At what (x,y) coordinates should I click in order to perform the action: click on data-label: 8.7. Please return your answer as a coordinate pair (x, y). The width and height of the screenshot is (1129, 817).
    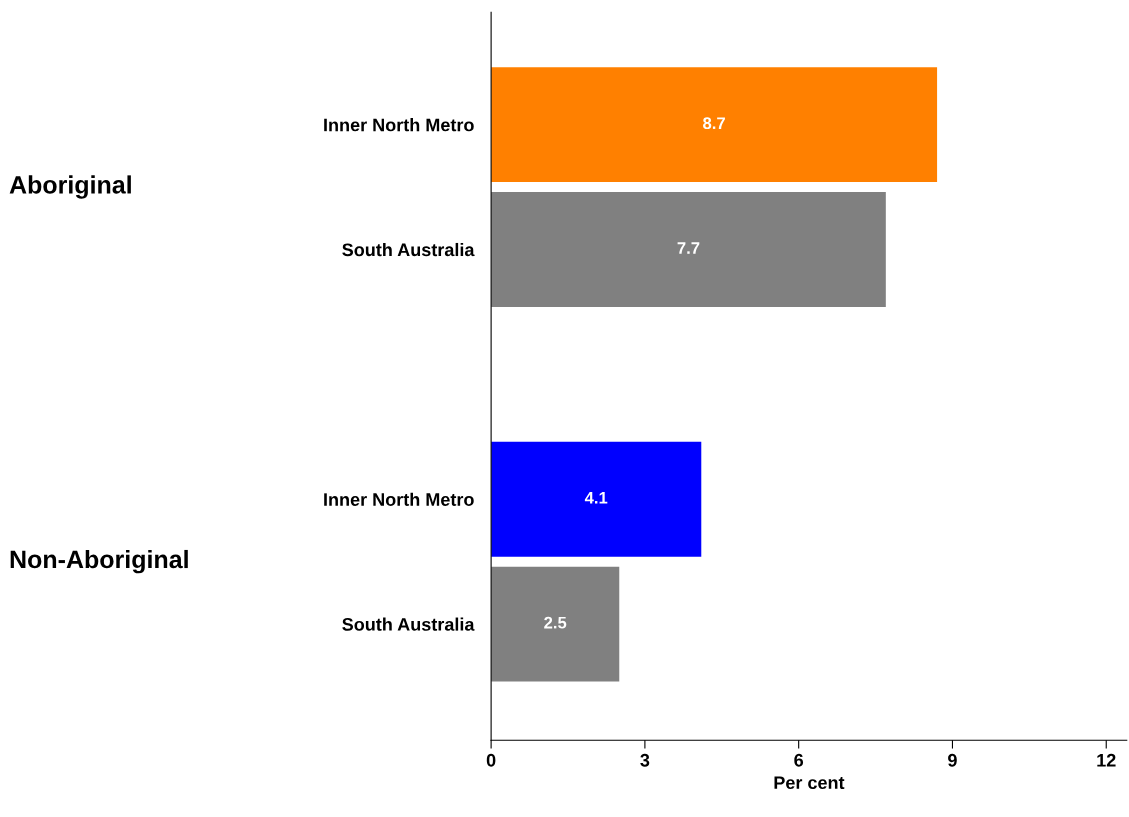
    Looking at the image, I should click on (714, 123).